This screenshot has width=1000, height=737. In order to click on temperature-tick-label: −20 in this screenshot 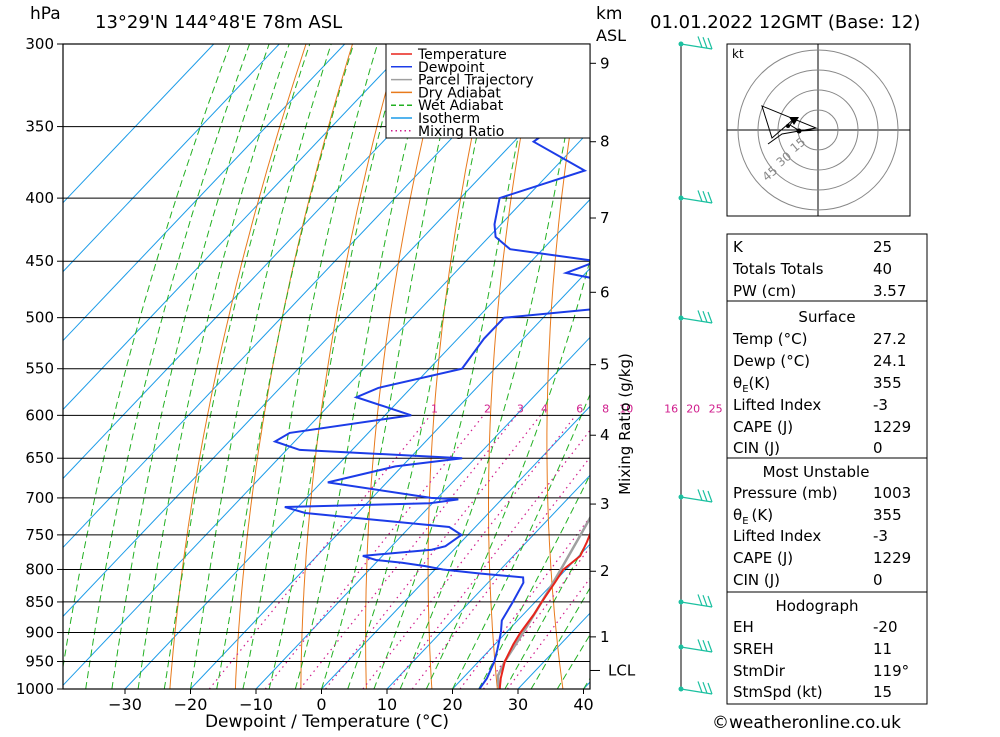, I will do `click(191, 704)`.